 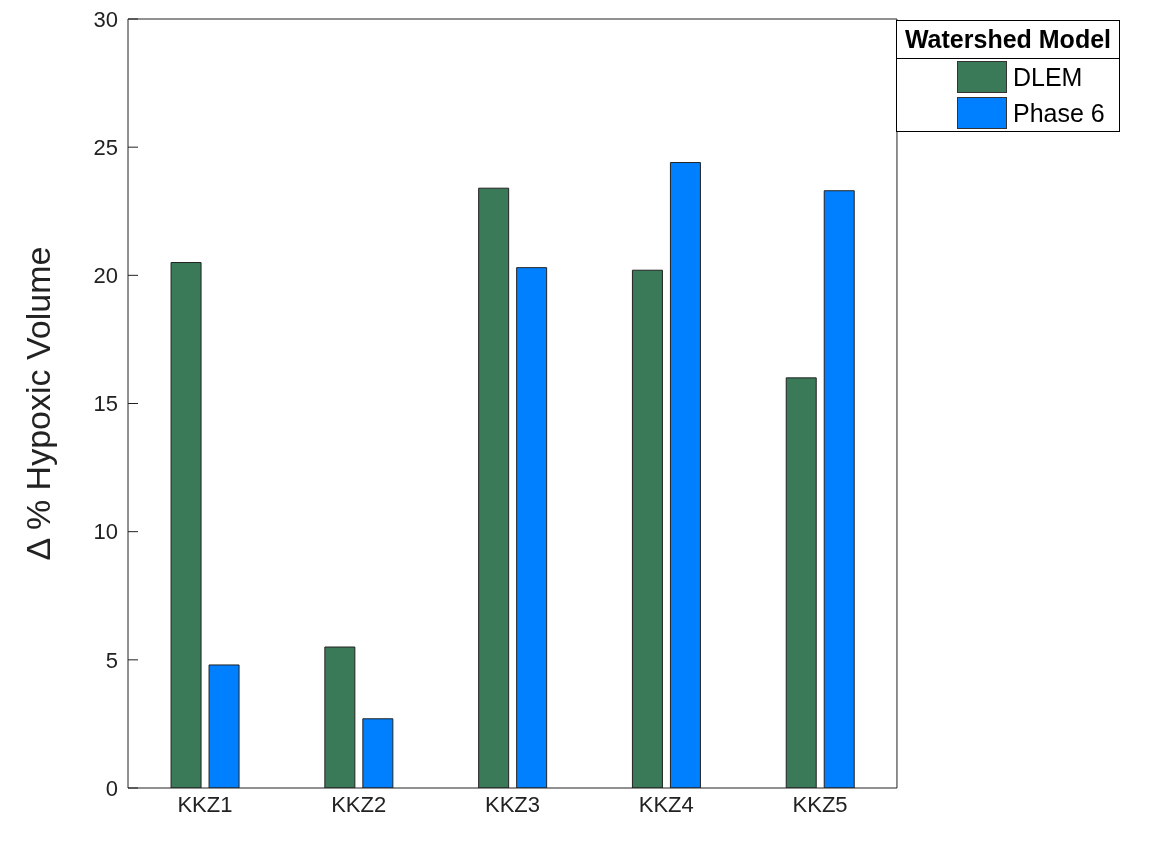 What do you see at coordinates (1058, 113) in the screenshot?
I see `legend-label: Phase 6` at bounding box center [1058, 113].